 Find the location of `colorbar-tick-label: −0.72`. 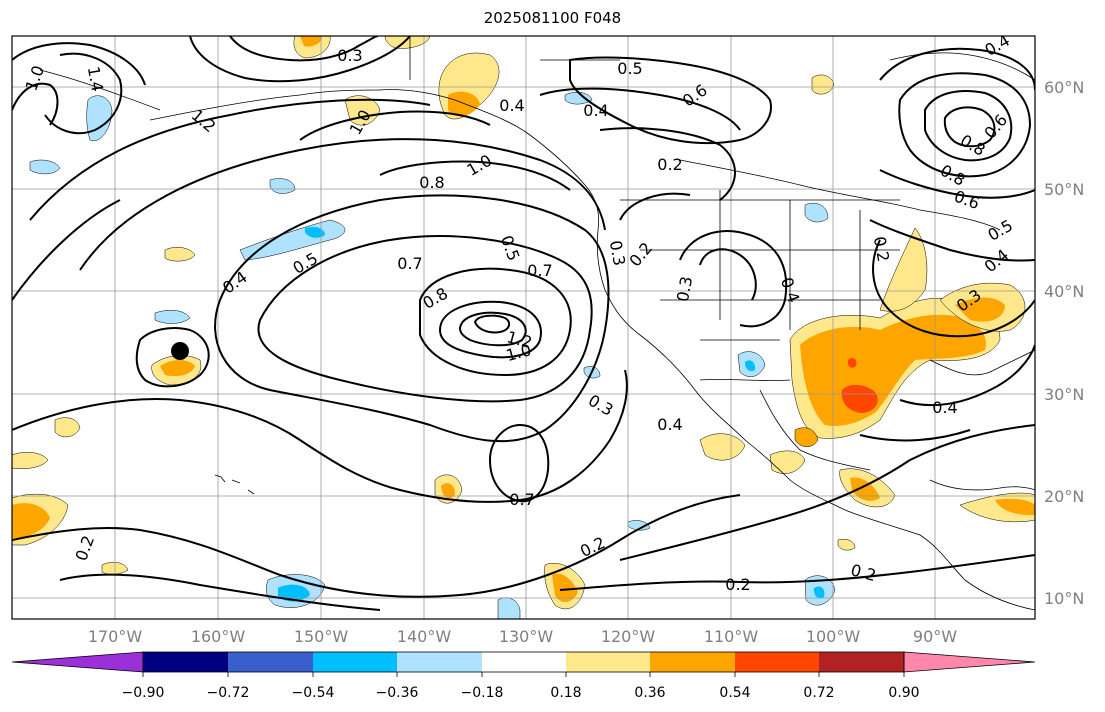

colorbar-tick-label: −0.72 is located at coordinates (228, 693).